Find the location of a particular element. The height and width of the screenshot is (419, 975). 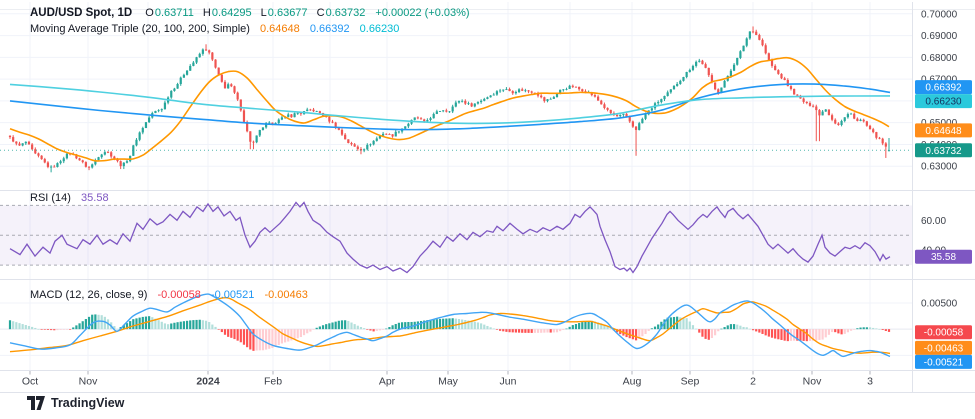

svg-text: 3 is located at coordinates (870, 382).